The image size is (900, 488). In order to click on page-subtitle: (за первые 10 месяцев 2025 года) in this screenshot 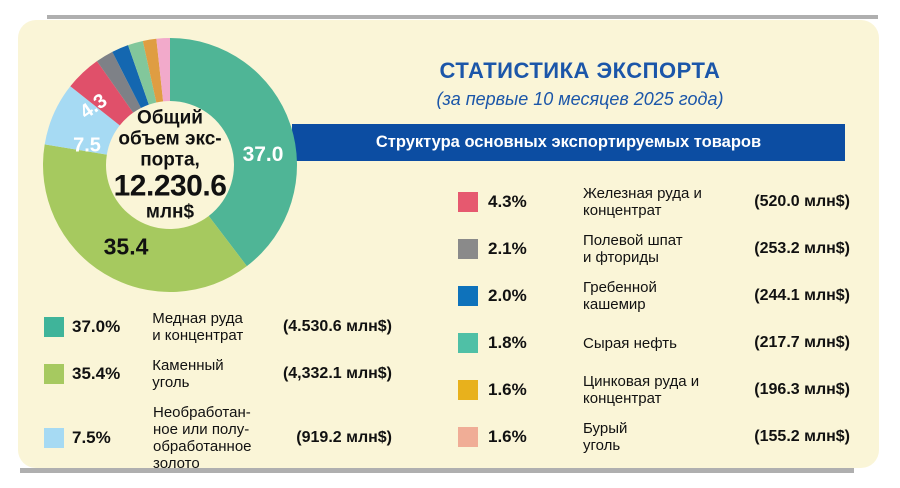, I will do `click(580, 99)`.